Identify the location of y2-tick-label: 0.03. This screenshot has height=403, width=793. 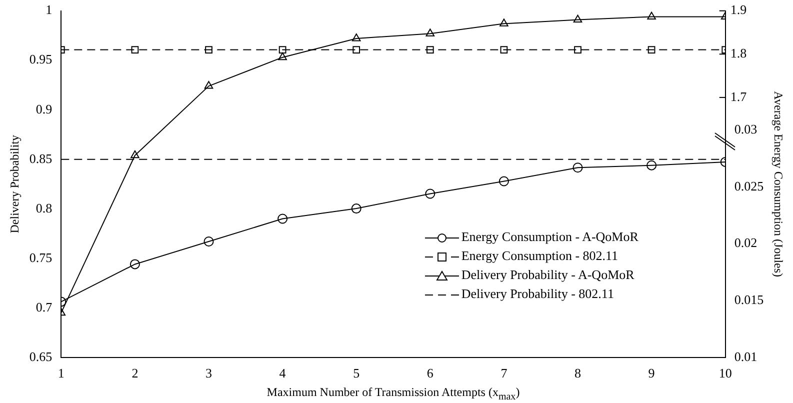
(746, 129).